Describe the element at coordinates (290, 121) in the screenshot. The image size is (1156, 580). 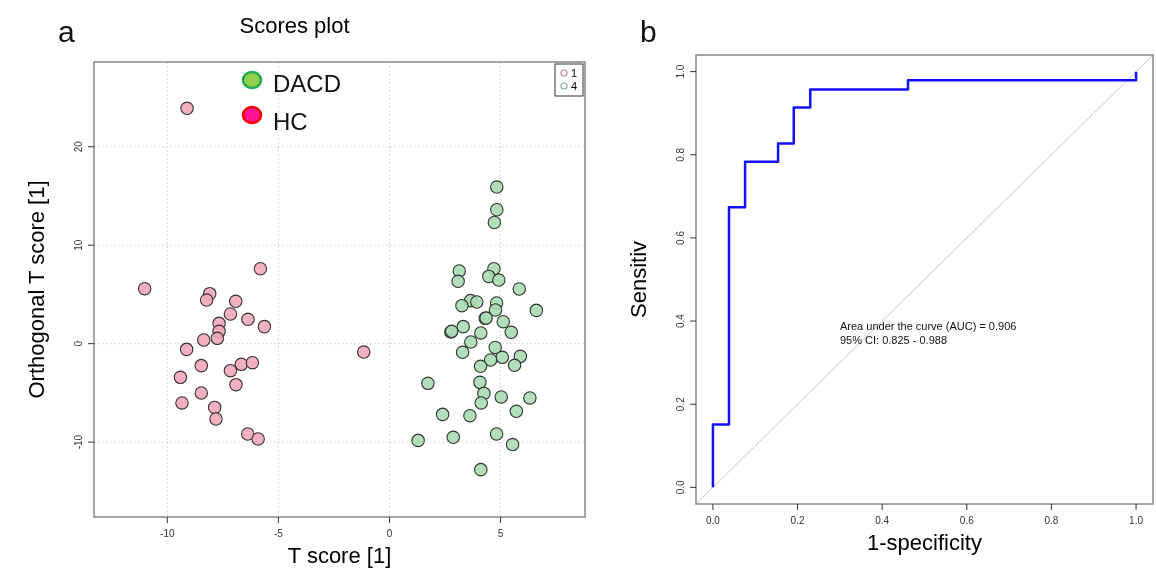
I see `annotation: HC` at that location.